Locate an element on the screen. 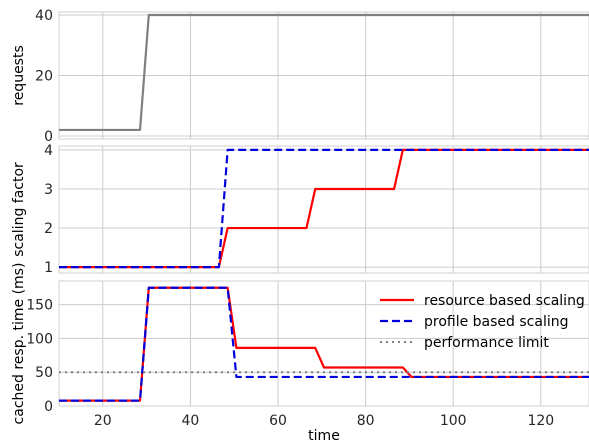 Image resolution: width=589 pixels, height=442 pixels. x-tick-label: 20 is located at coordinates (103, 421).